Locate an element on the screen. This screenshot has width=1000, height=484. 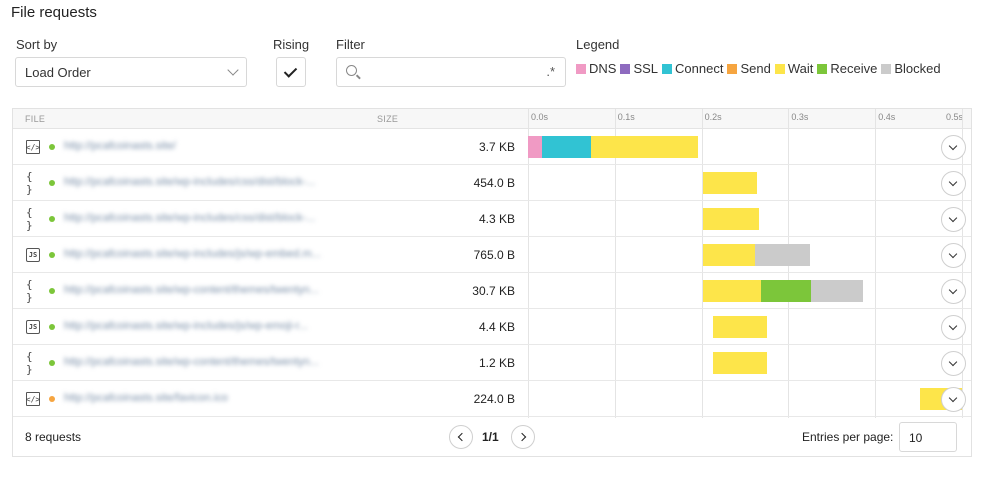
request-count: 8 requests is located at coordinates (53, 437).